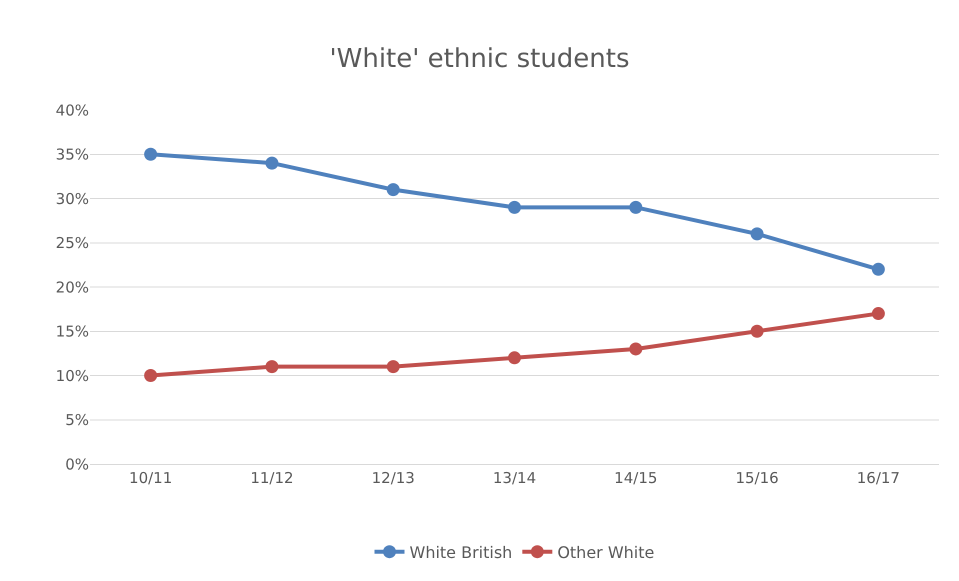 Image resolution: width=959 pixels, height=581 pixels. I want to click on y-tick-label: 15%, so click(72, 331).